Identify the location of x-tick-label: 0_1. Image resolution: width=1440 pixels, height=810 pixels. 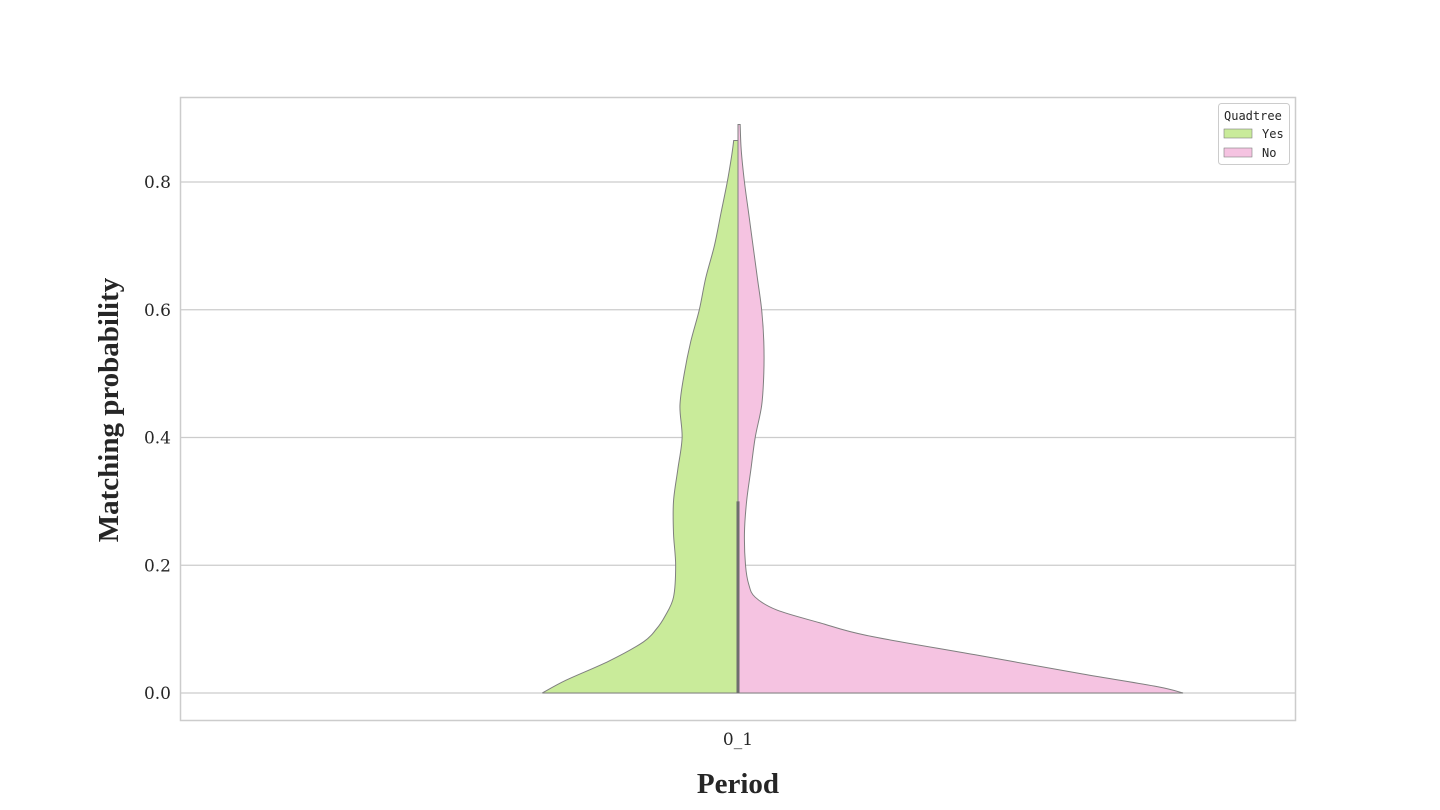
(738, 740).